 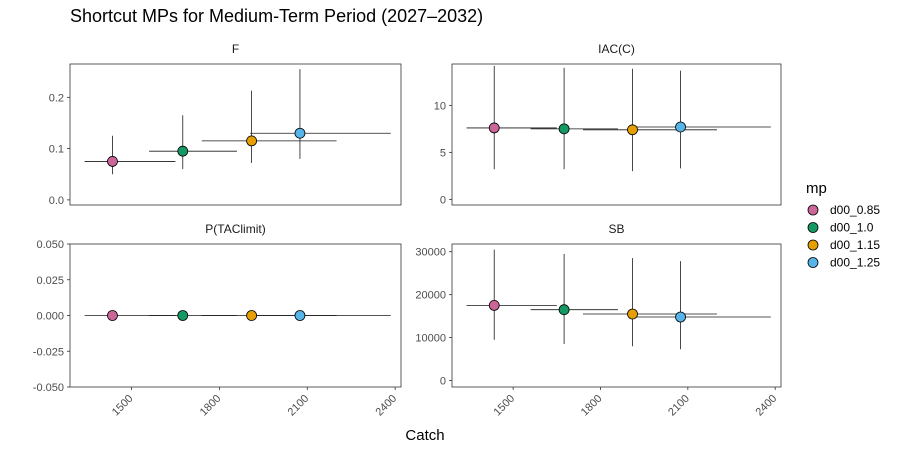 I want to click on y-tick-label: 0.2, so click(x=56, y=98).